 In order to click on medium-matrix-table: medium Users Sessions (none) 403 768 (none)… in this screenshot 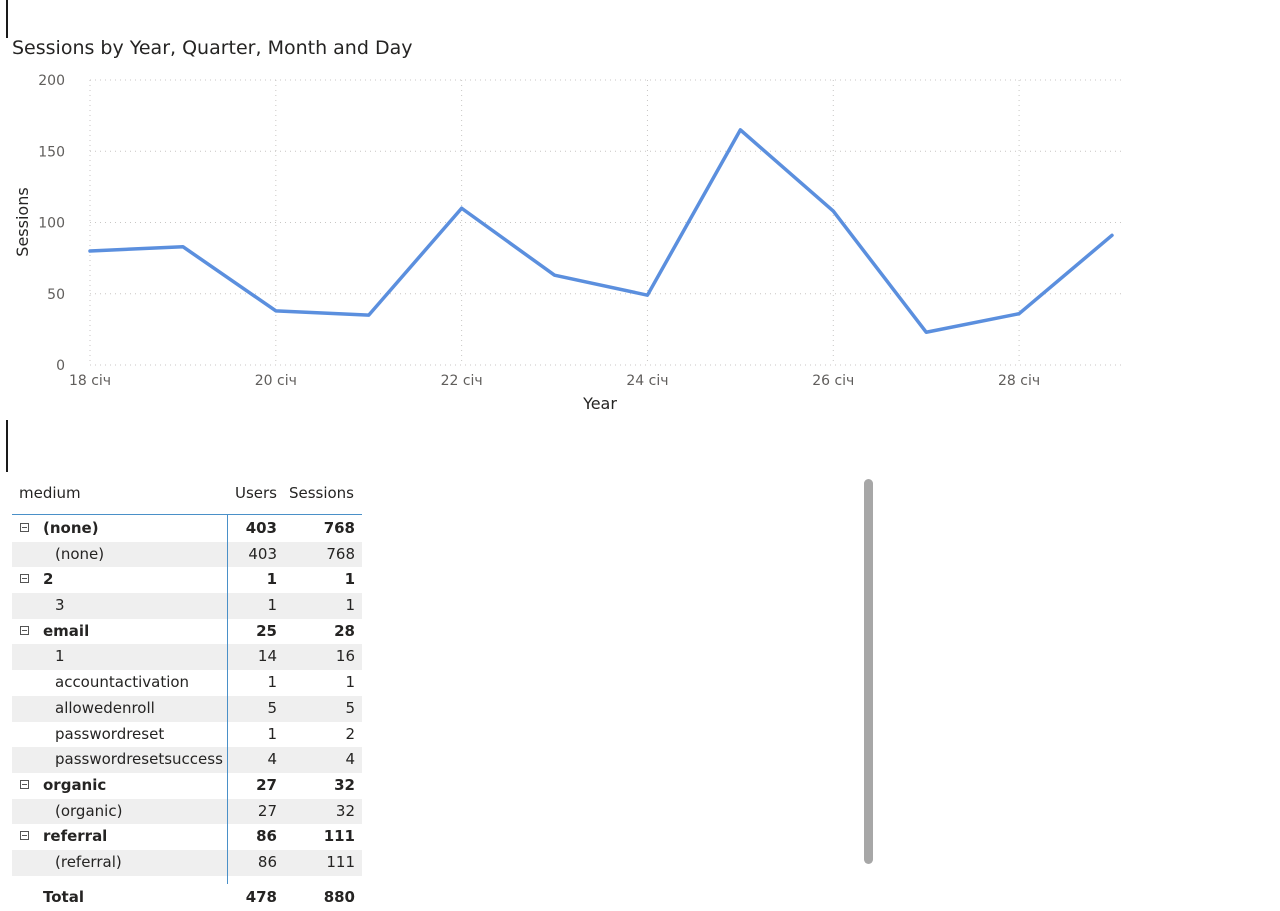, I will do `click(187, 694)`.